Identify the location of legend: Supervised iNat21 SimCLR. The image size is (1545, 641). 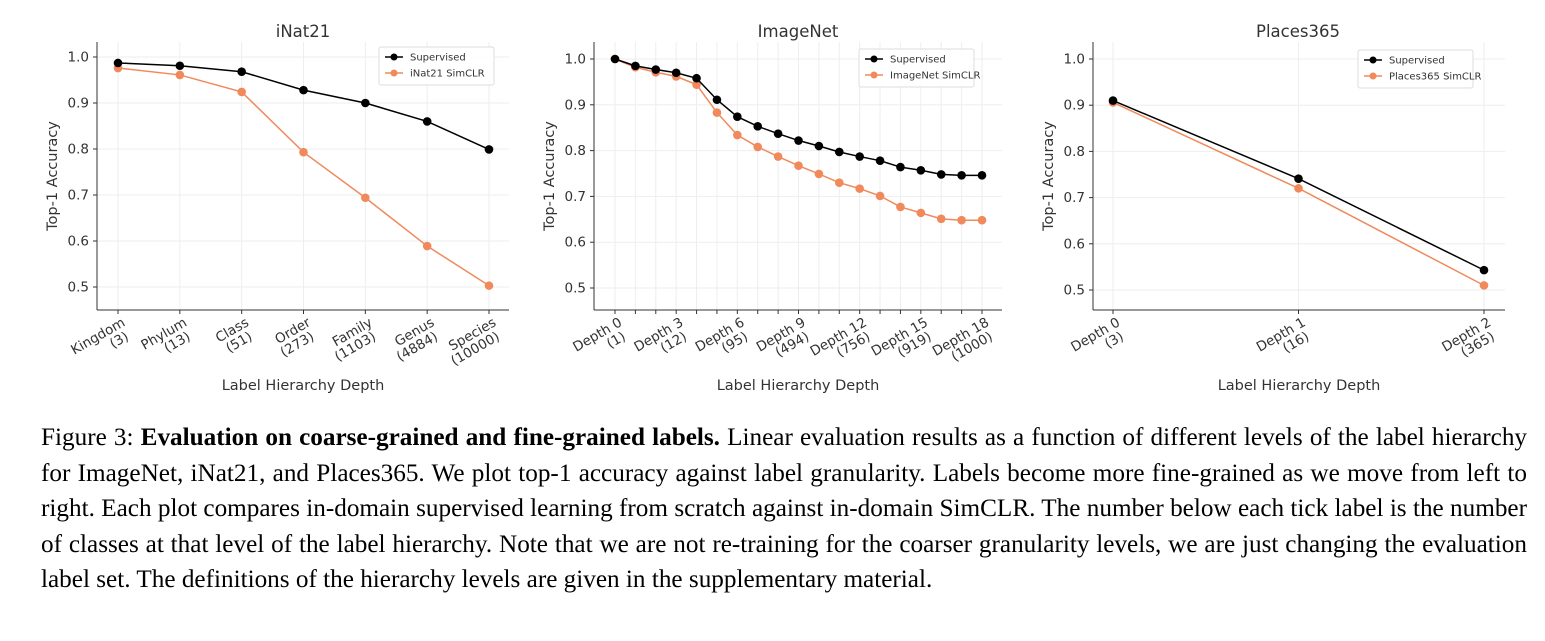
(436, 66).